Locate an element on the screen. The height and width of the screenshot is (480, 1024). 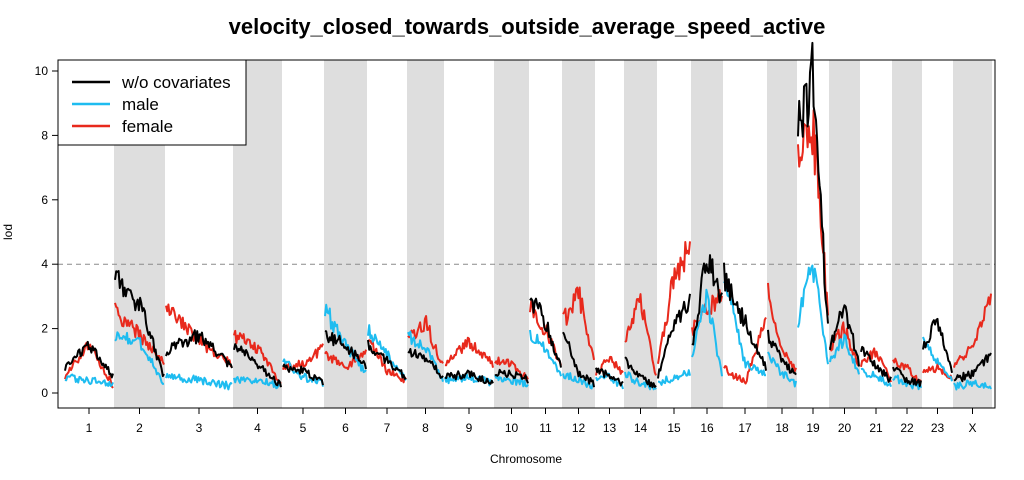
y-axis-label: lod is located at coordinates (8, 232).